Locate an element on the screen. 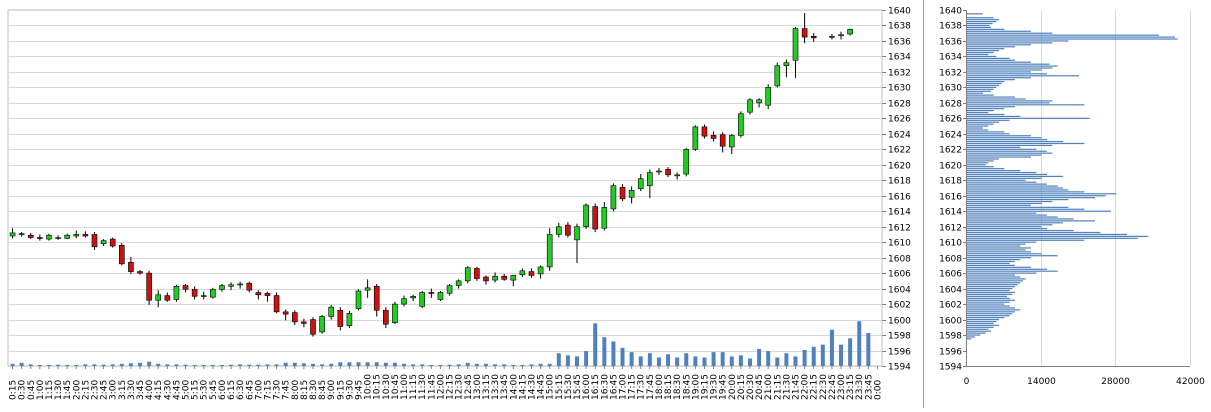 Image resolution: width=1211 pixels, height=412 pixels. x-tick-label: 5:15 is located at coordinates (196, 390).